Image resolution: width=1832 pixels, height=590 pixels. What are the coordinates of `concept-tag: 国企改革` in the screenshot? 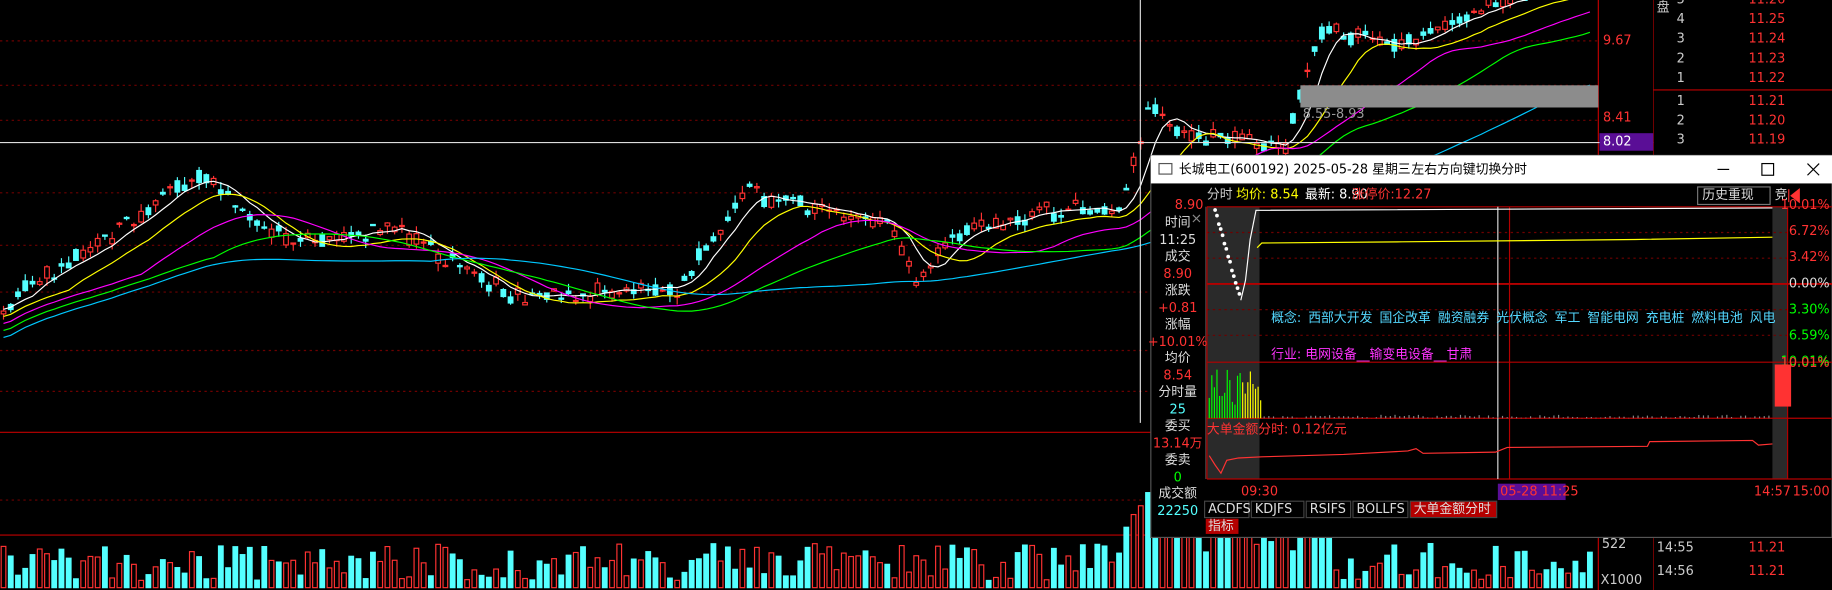 It's located at (1405, 317).